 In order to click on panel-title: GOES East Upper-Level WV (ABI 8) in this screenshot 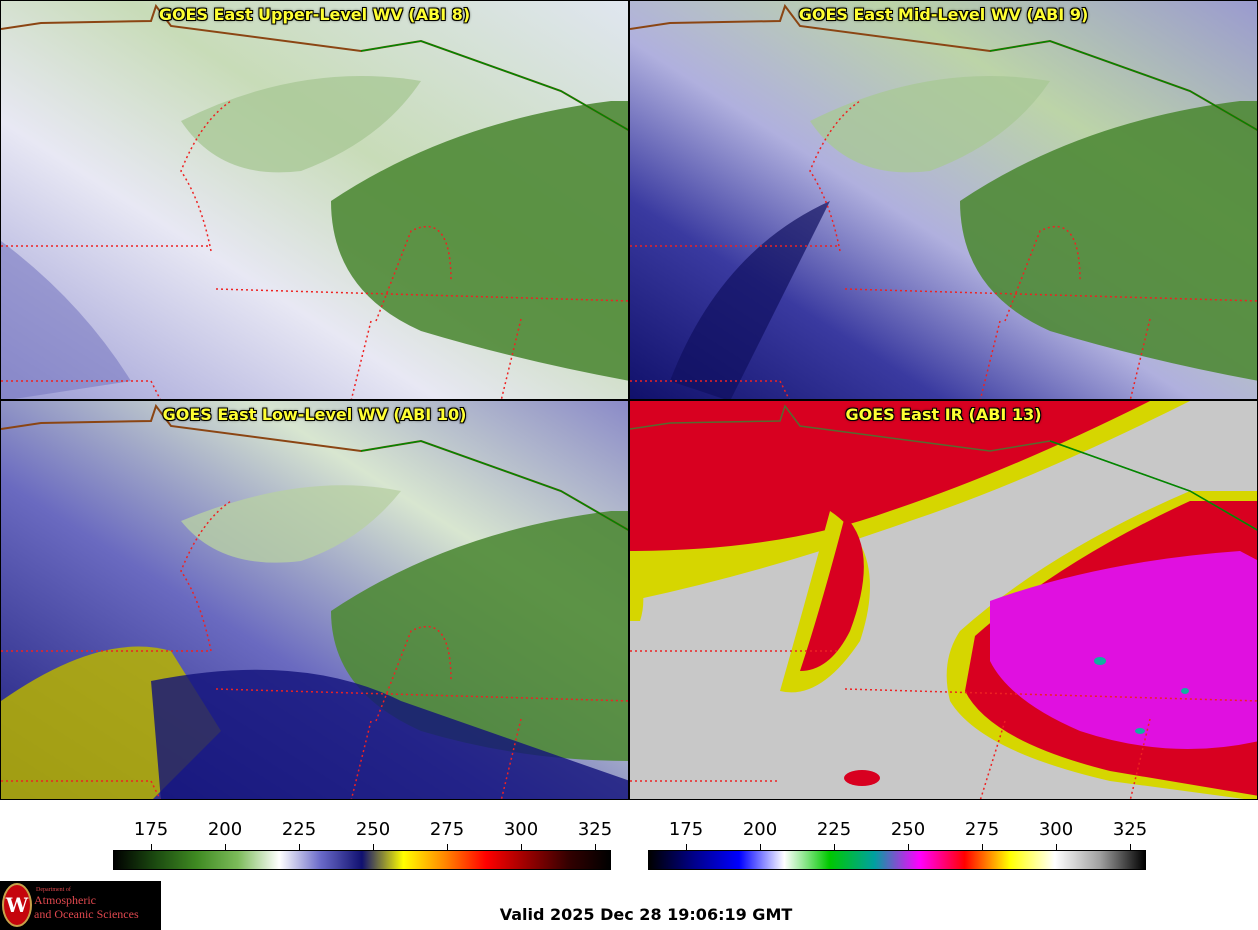, I will do `click(314, 14)`.